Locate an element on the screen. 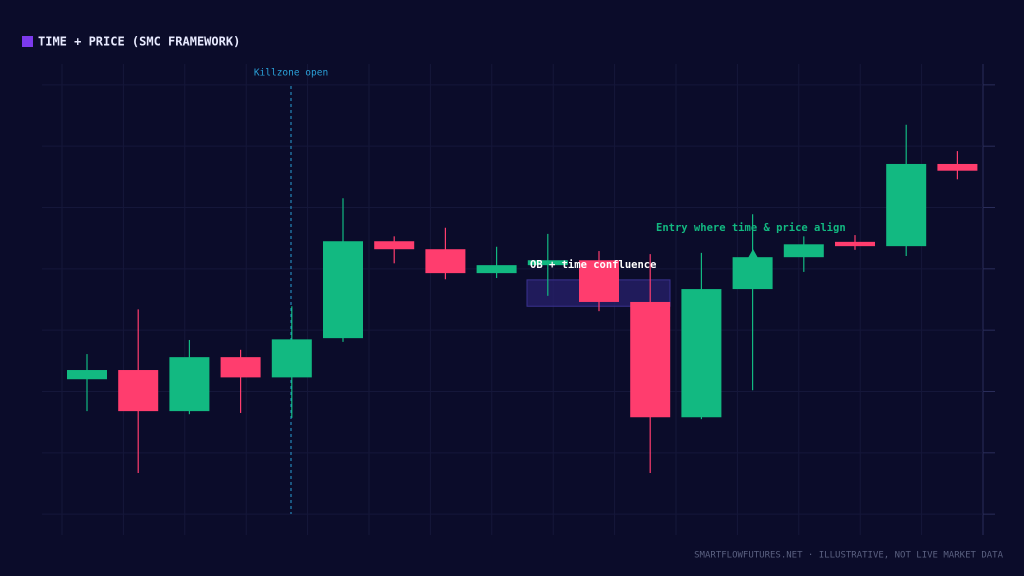 The width and height of the screenshot is (1024, 576). killzone-label: Killzone open is located at coordinates (291, 73).